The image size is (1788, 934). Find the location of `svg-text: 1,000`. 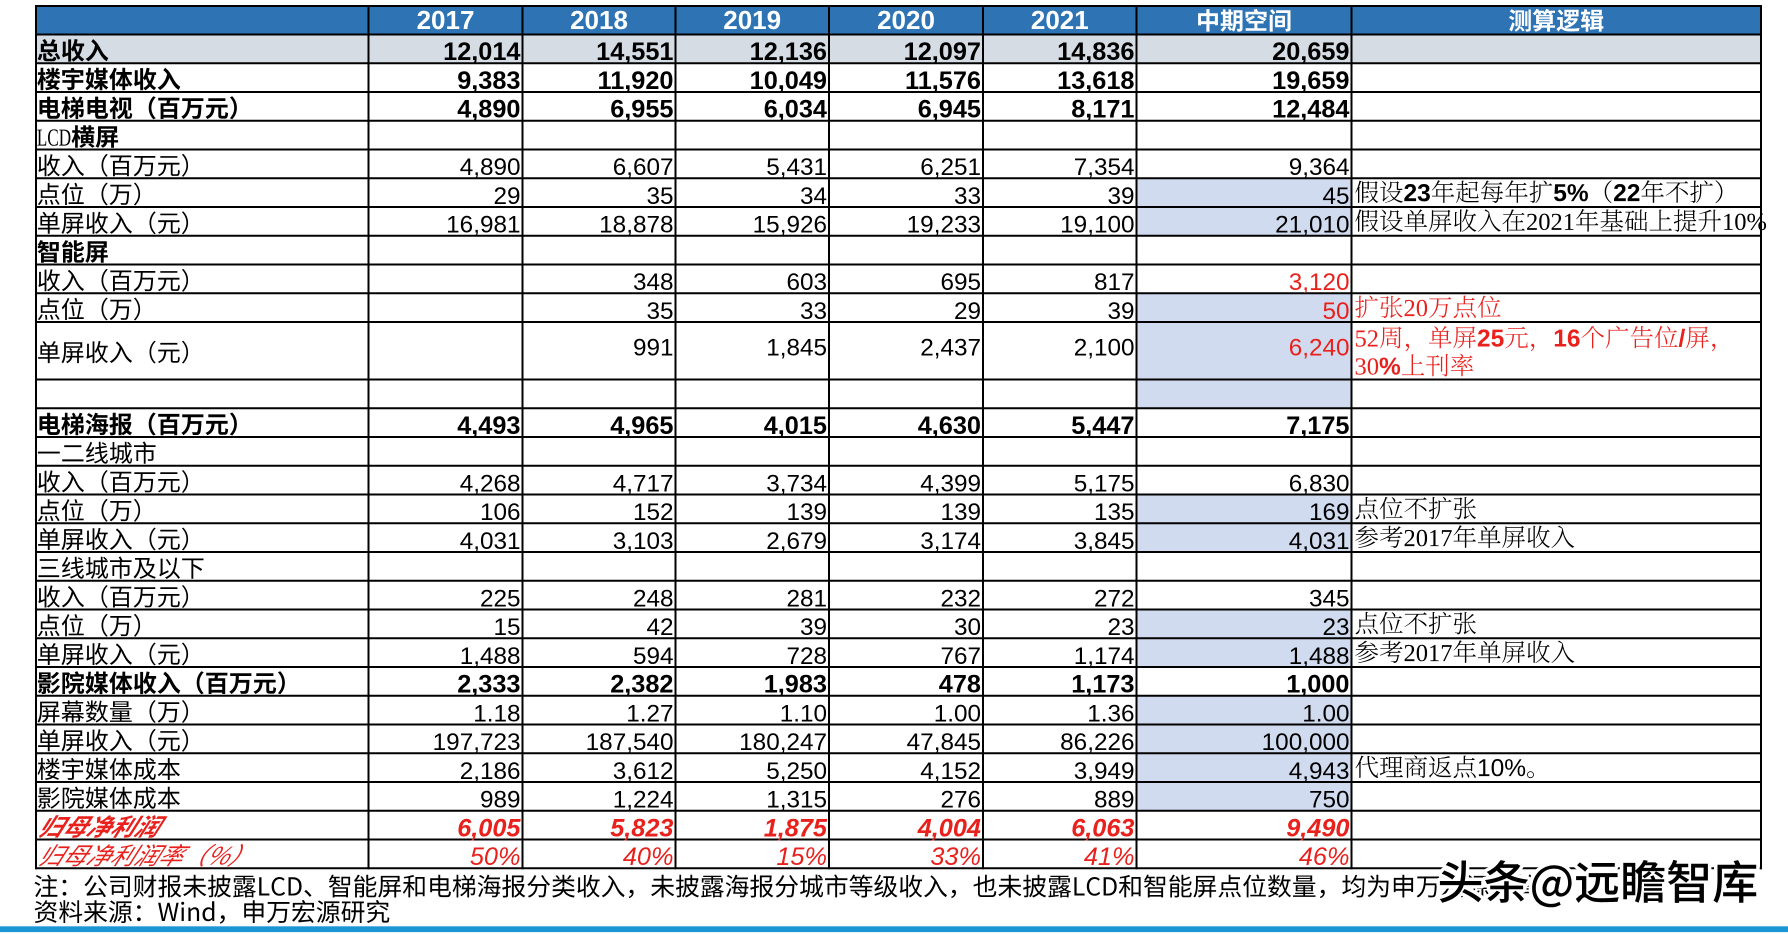

svg-text: 1,000 is located at coordinates (1317, 685).